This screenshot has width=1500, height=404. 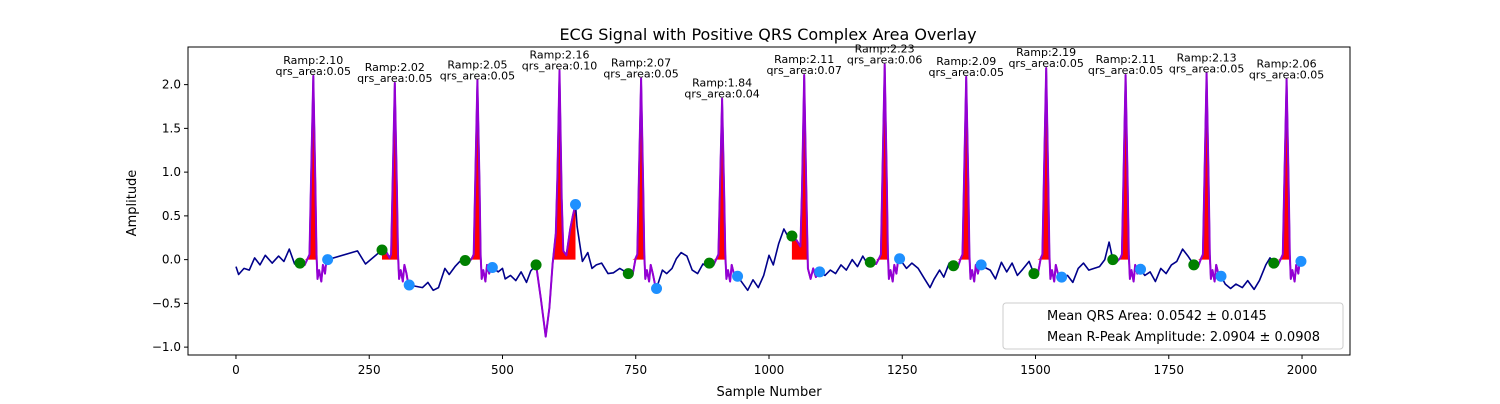 I want to click on legend-box, so click(x=1173, y=326).